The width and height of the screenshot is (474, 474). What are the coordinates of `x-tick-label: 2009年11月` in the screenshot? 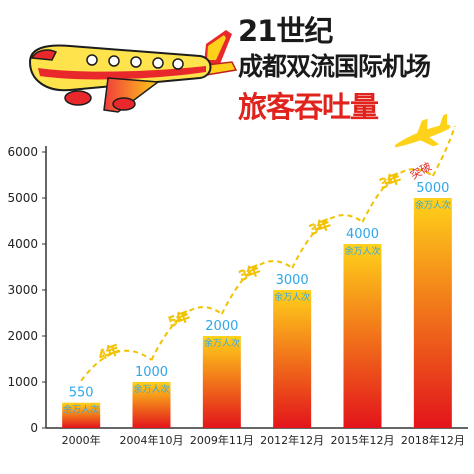 It's located at (222, 440).